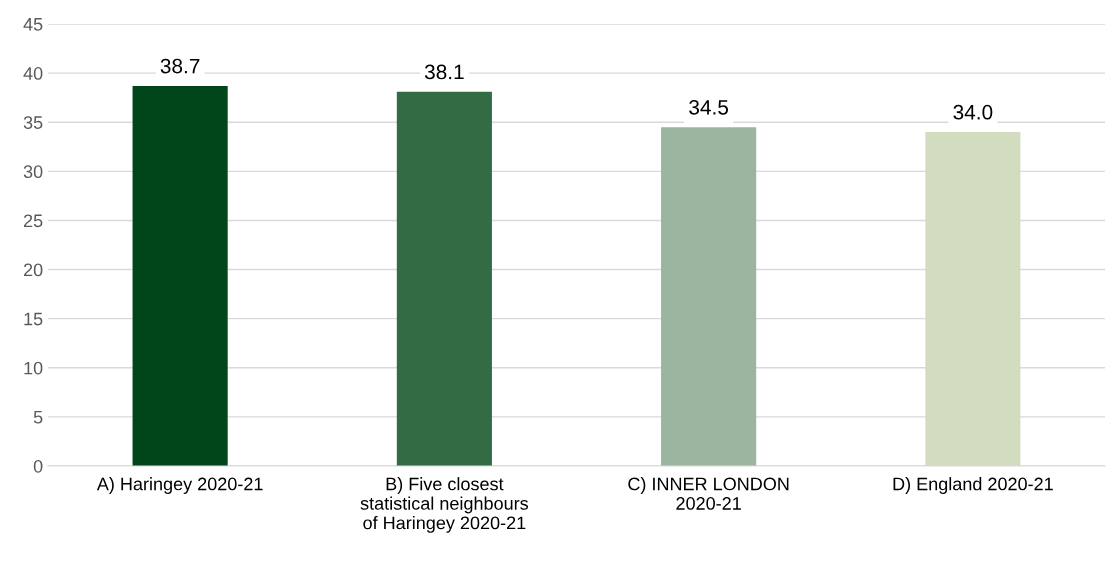 Image resolution: width=1115 pixels, height=579 pixels. I want to click on data-label: 34.5, so click(709, 107).